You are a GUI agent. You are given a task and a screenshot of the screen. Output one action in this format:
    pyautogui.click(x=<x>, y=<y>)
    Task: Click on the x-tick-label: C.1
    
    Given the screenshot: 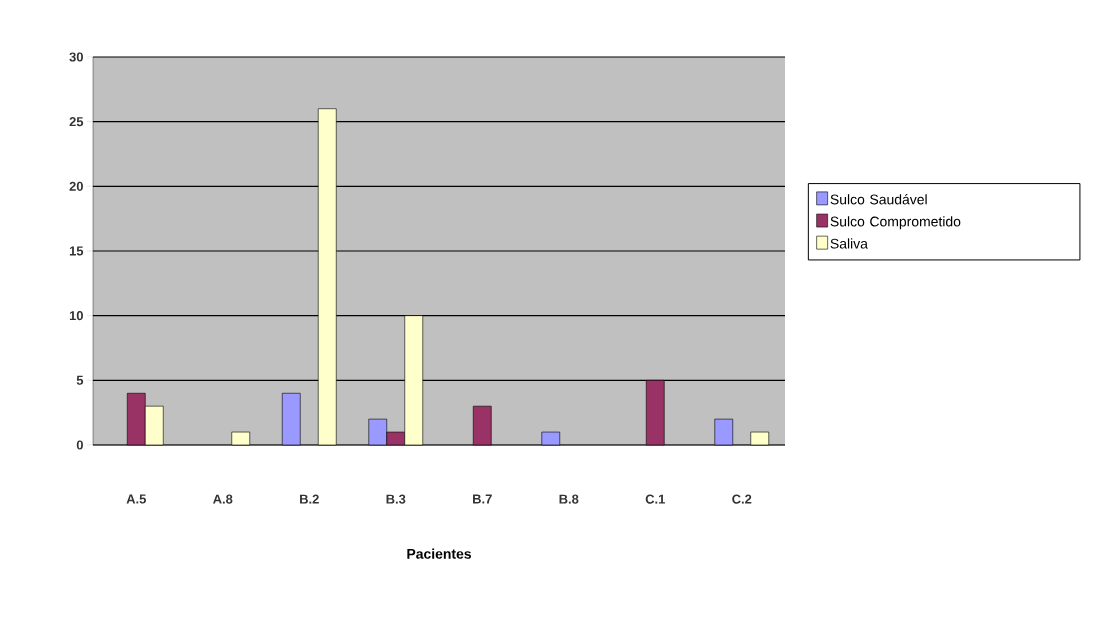 What is the action you would take?
    pyautogui.click(x=655, y=499)
    